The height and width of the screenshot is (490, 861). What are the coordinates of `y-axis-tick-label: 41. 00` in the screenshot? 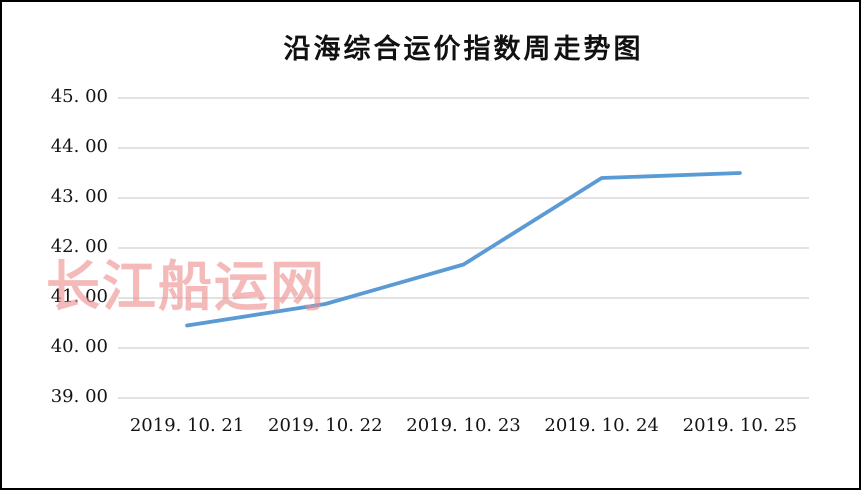 It's located at (79, 296).